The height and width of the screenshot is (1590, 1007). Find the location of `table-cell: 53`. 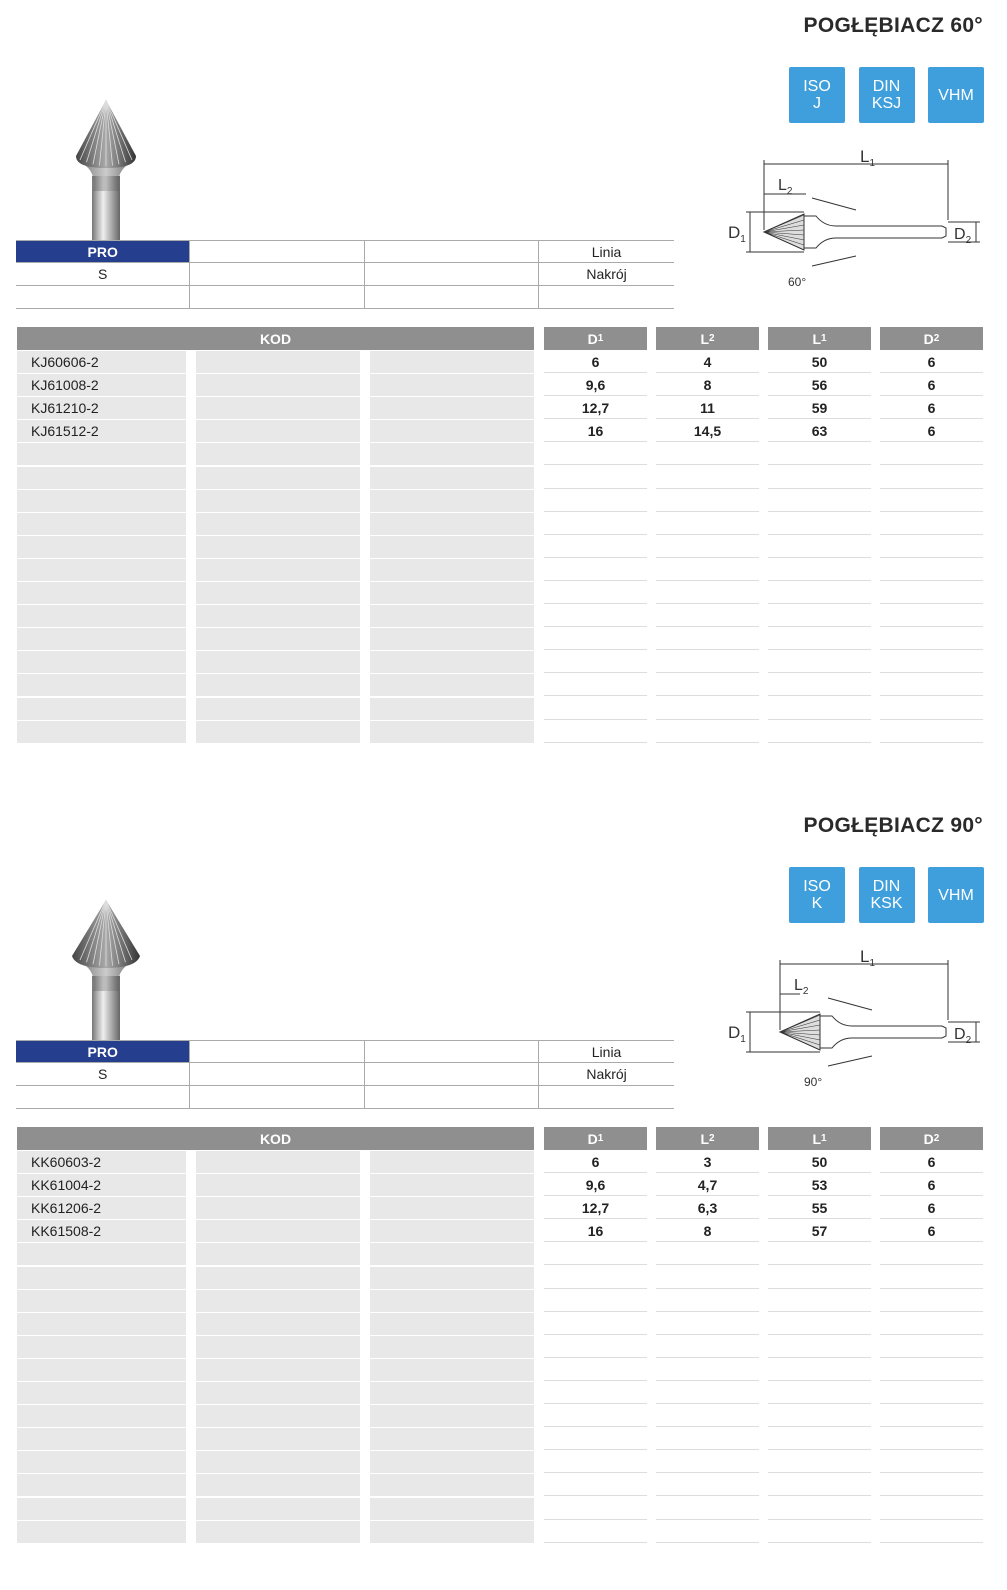

table-cell: 53 is located at coordinates (819, 1185).